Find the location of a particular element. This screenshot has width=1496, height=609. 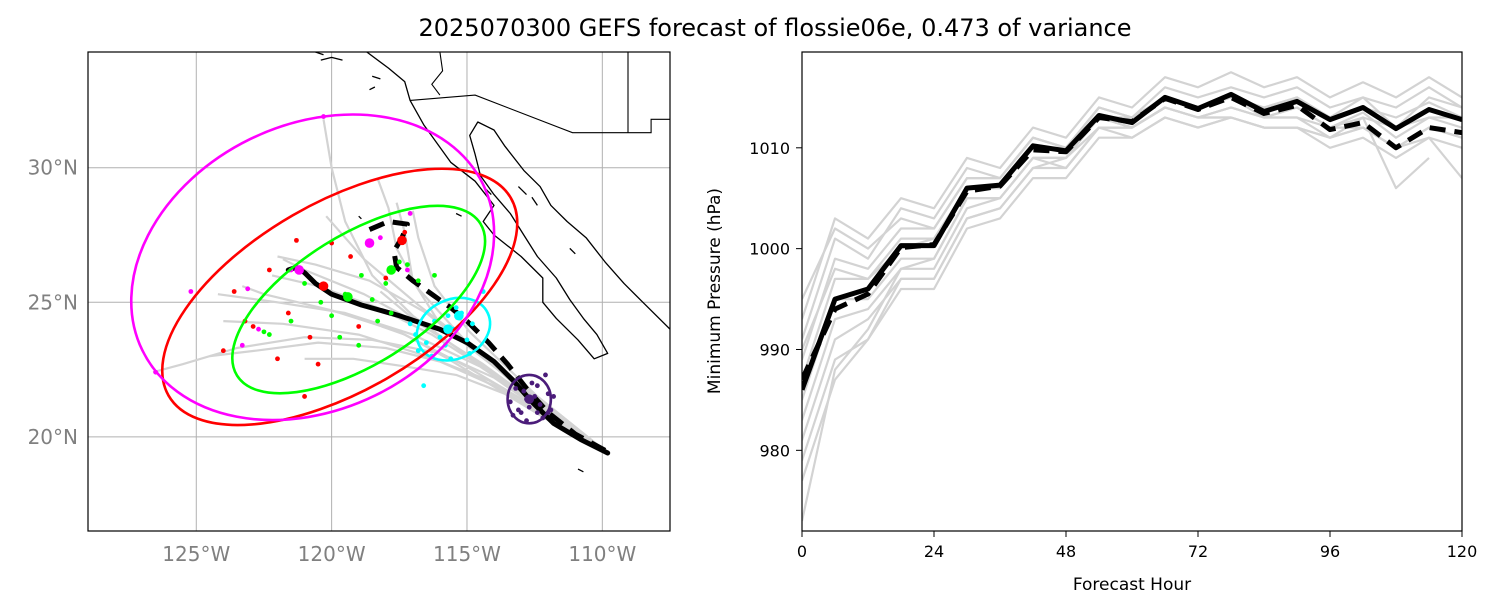

map-lon-ticks: 125°W 120°W 115°W 110°W is located at coordinates (399, 554).